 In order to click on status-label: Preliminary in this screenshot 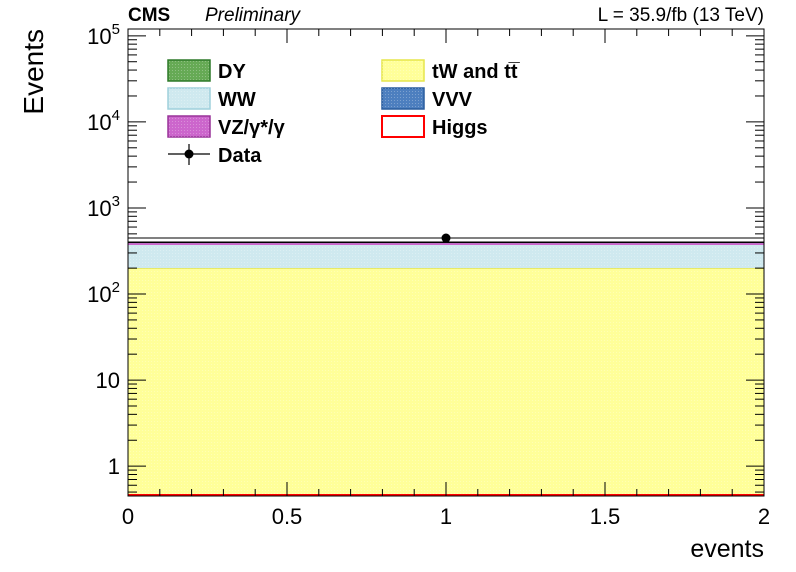, I will do `click(253, 15)`.